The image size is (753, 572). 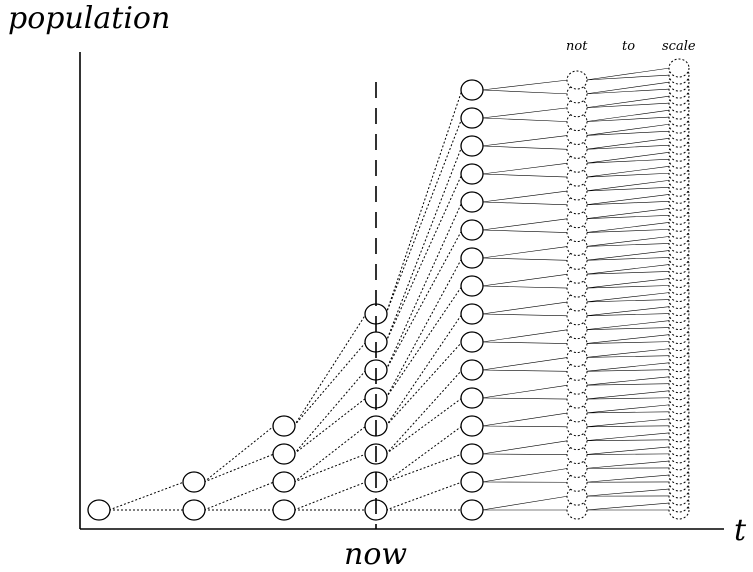 What do you see at coordinates (740, 530) in the screenshot?
I see `x-axis-label: t` at bounding box center [740, 530].